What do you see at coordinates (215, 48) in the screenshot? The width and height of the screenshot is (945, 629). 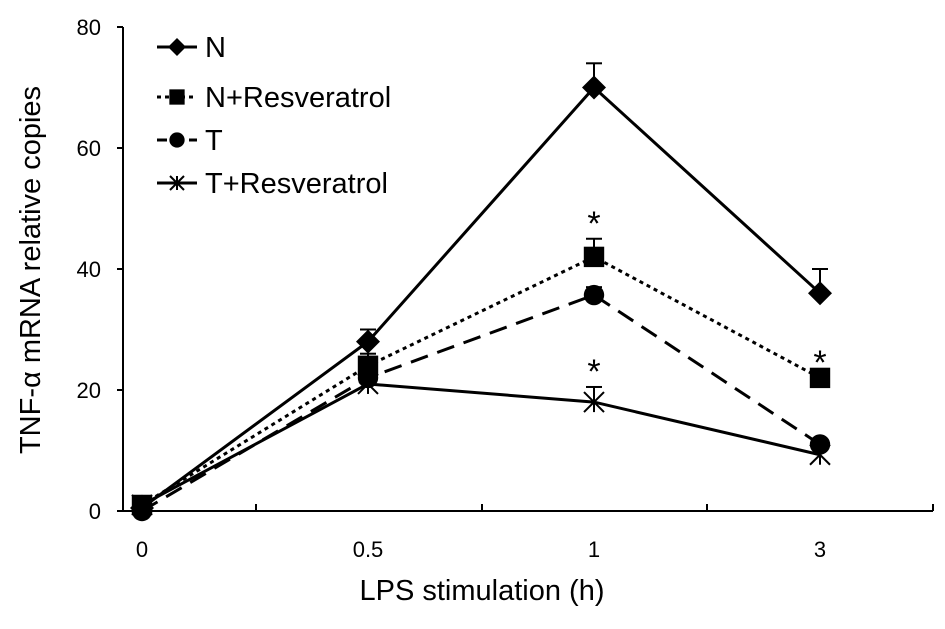 I see `legend-label: N` at bounding box center [215, 48].